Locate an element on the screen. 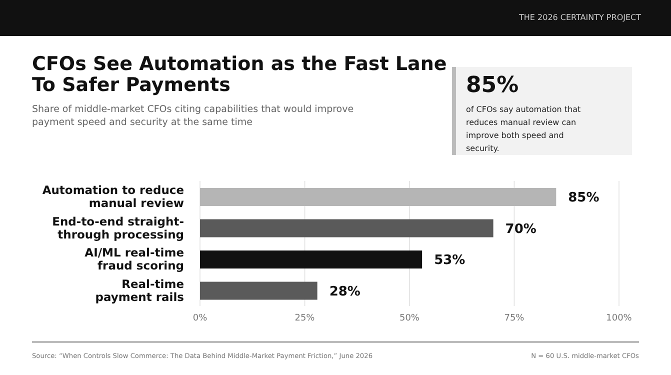  text: 85% is located at coordinates (492, 85).